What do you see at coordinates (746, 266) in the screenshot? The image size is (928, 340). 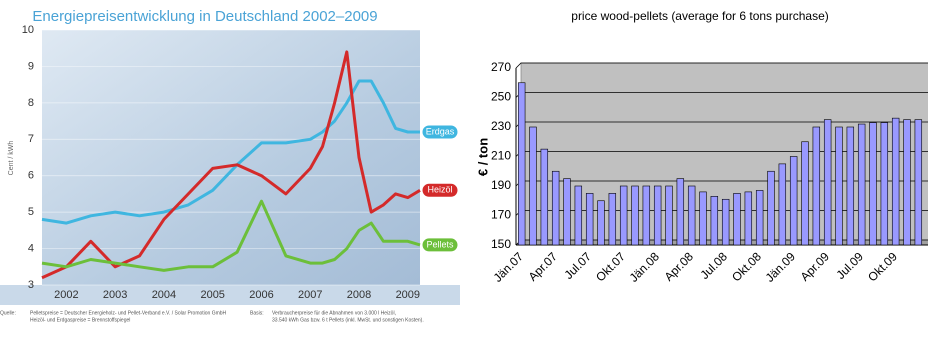 I see `x-tick-label: Okt.08` at bounding box center [746, 266].